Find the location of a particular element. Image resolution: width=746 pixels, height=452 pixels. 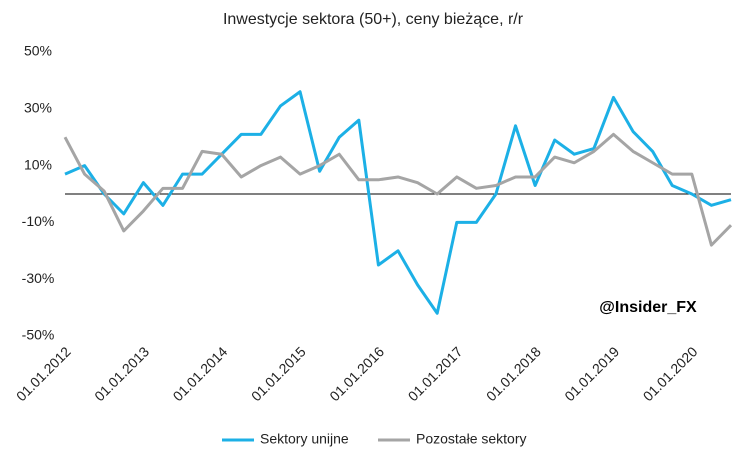

x-tick-label: 01.01.2012 is located at coordinates (43, 373).